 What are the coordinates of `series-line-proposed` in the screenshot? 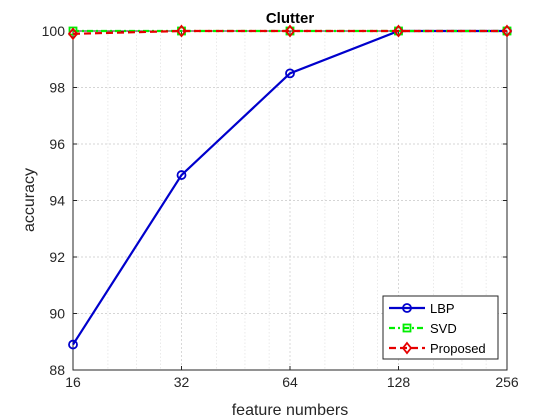 It's located at (289, 32).